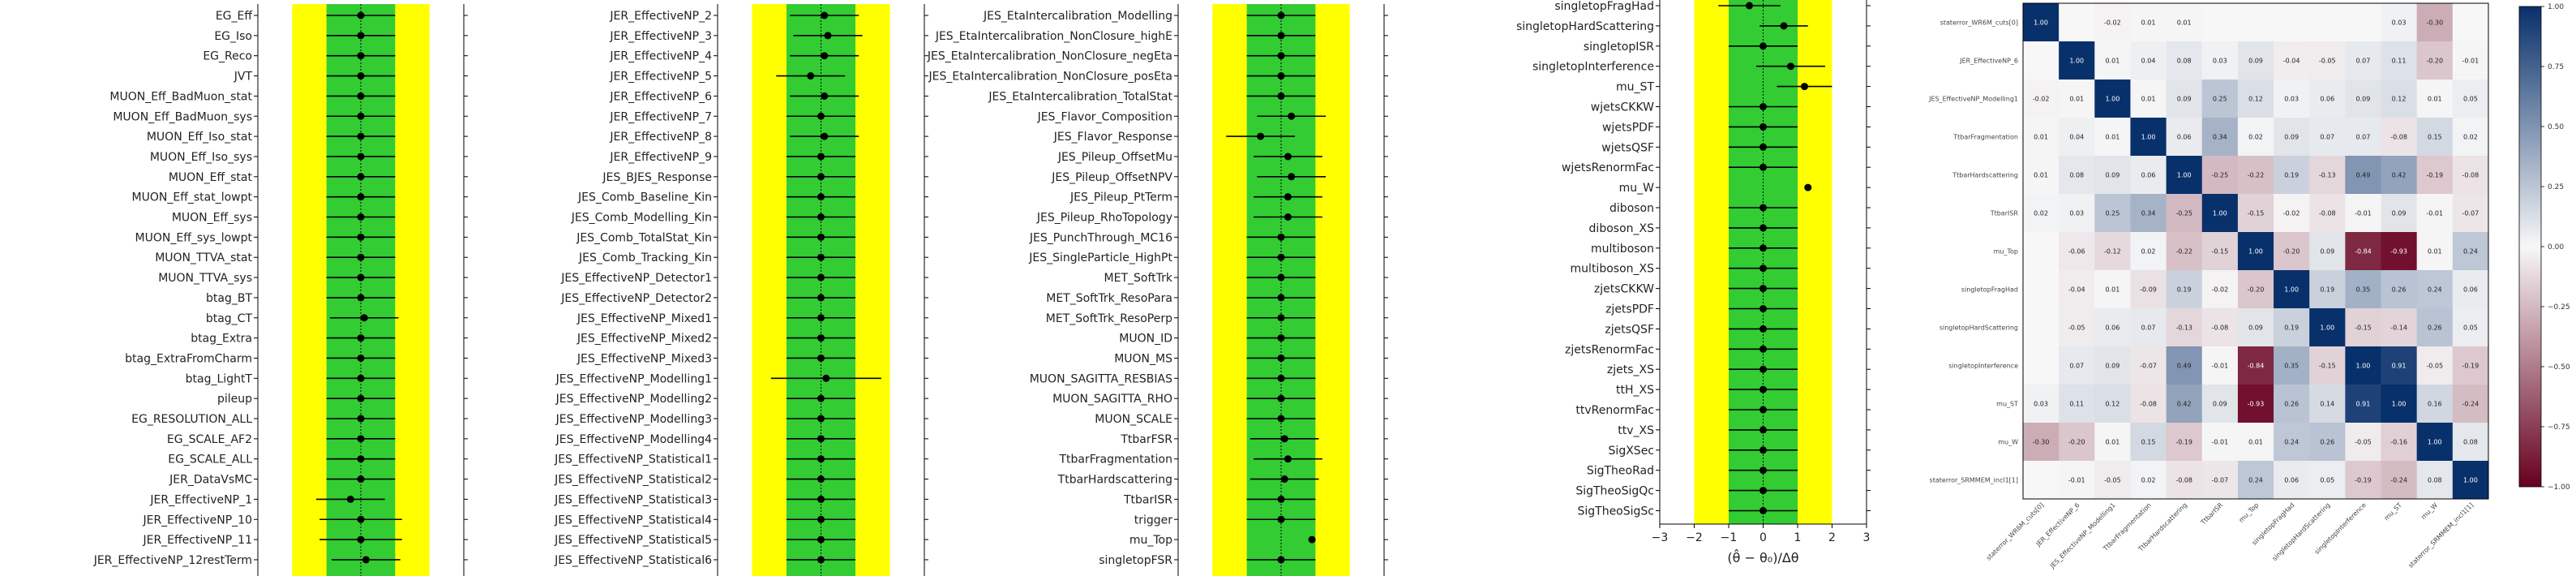  What do you see at coordinates (200, 499) in the screenshot?
I see `tick-label: JER_EffectiveNP_1` at bounding box center [200, 499].